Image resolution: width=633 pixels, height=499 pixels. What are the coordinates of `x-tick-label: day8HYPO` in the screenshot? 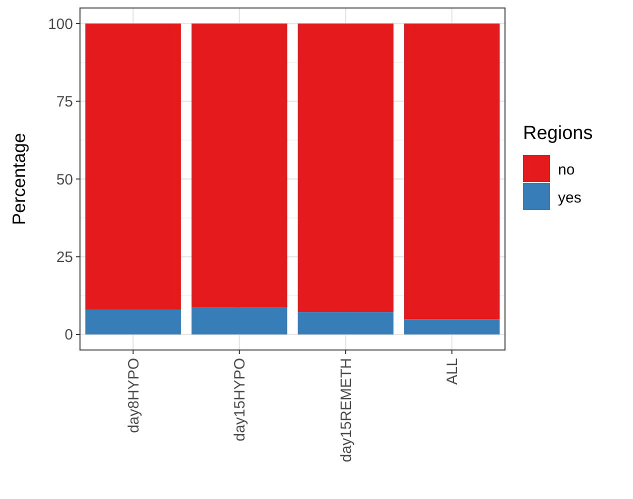 It's located at (133, 396).